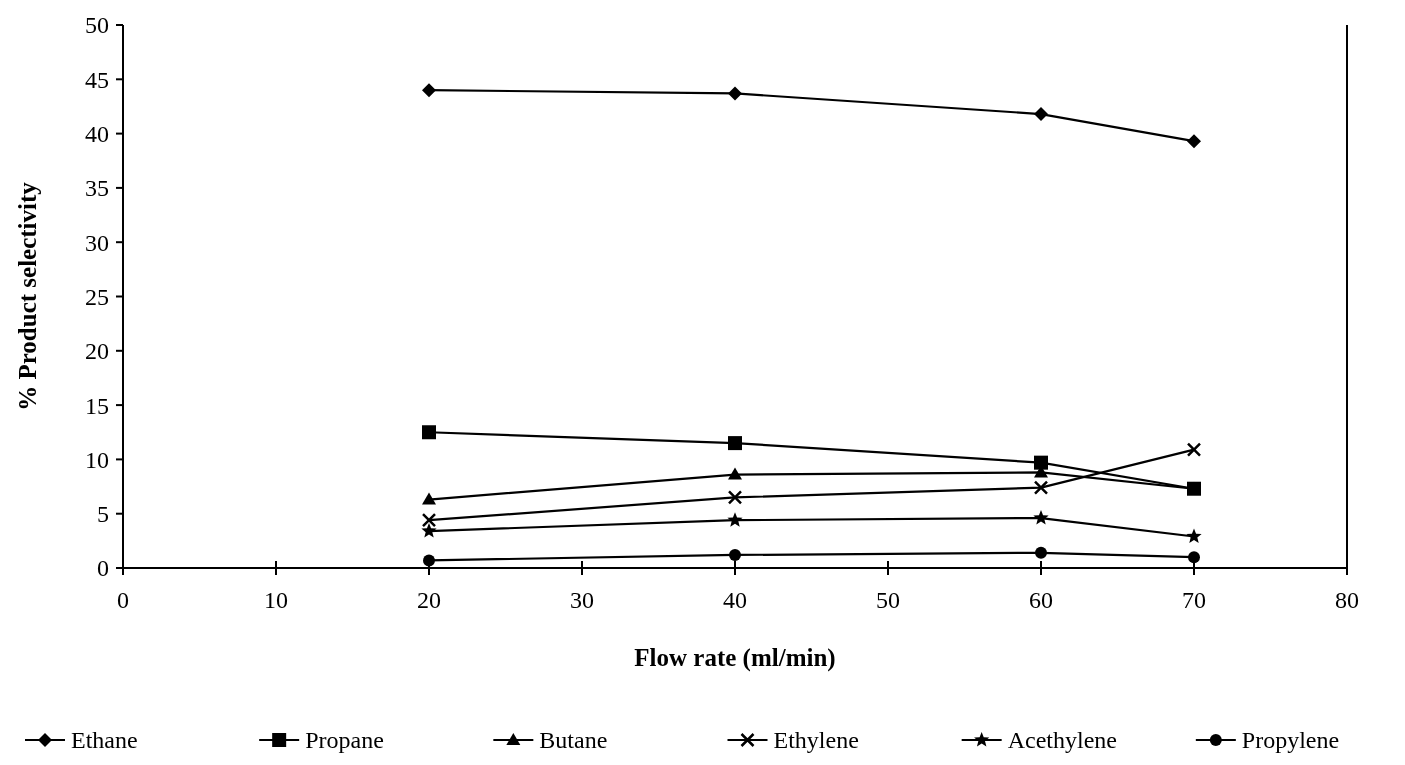  What do you see at coordinates (97, 351) in the screenshot?
I see `y-tick-label: 20` at bounding box center [97, 351].